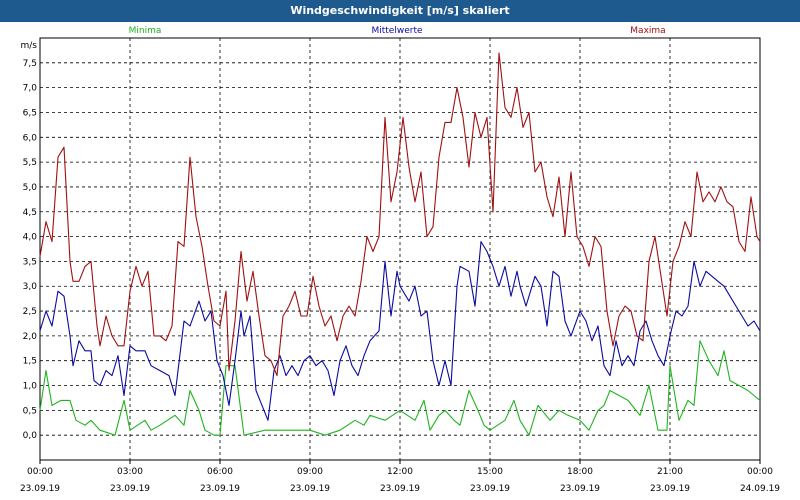  Describe the element at coordinates (760, 489) in the screenshot. I see `x-tick-date: 24.09.19` at that location.